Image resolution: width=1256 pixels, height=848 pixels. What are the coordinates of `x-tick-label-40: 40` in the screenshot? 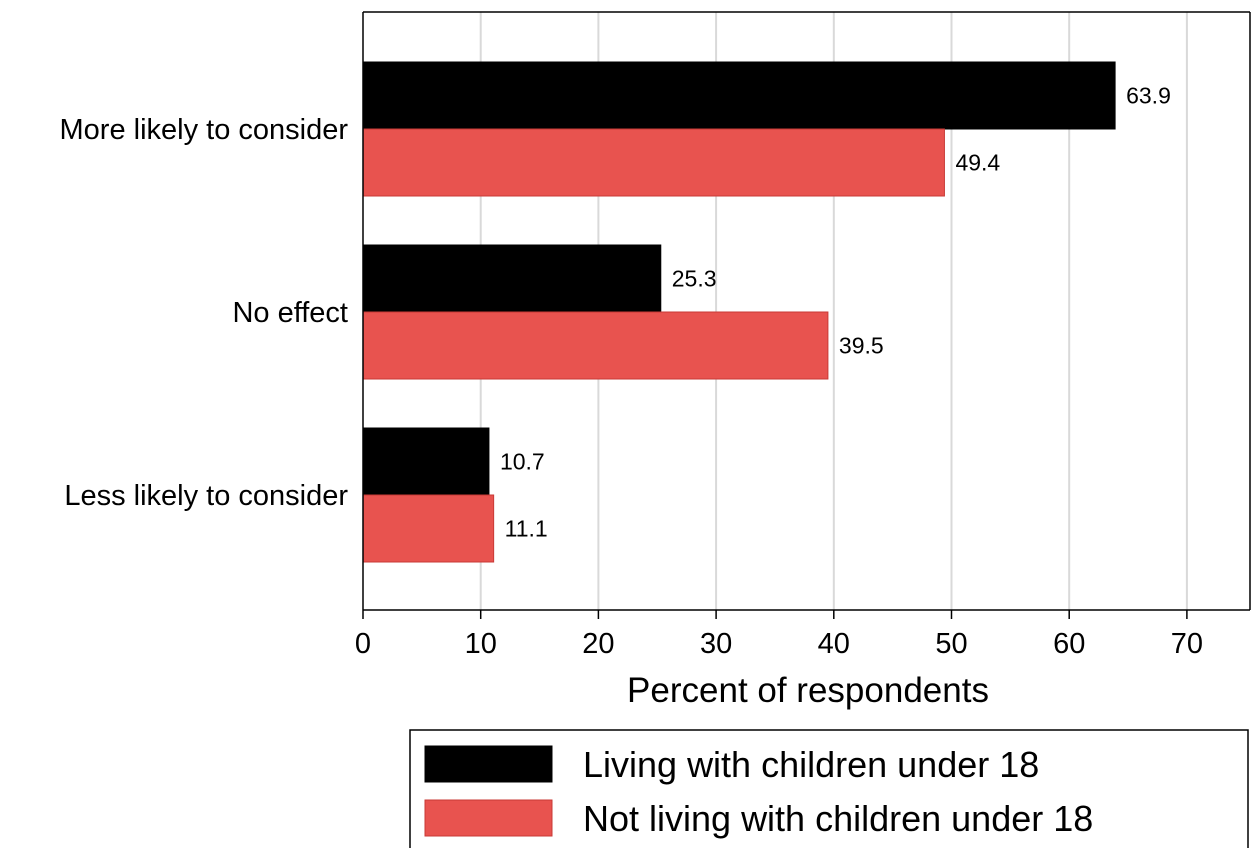 It's located at (834, 644).